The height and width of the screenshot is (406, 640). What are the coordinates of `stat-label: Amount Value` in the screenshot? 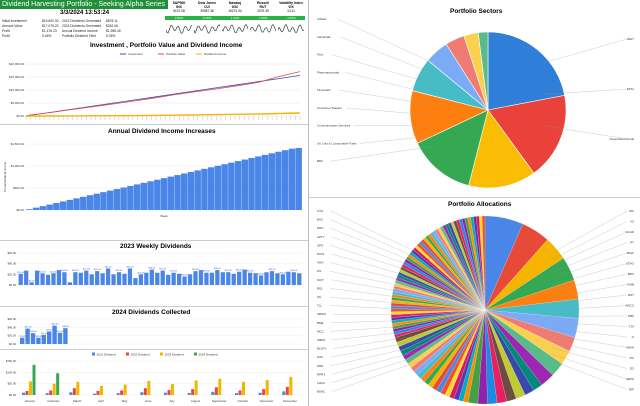 It's located at (12, 26).